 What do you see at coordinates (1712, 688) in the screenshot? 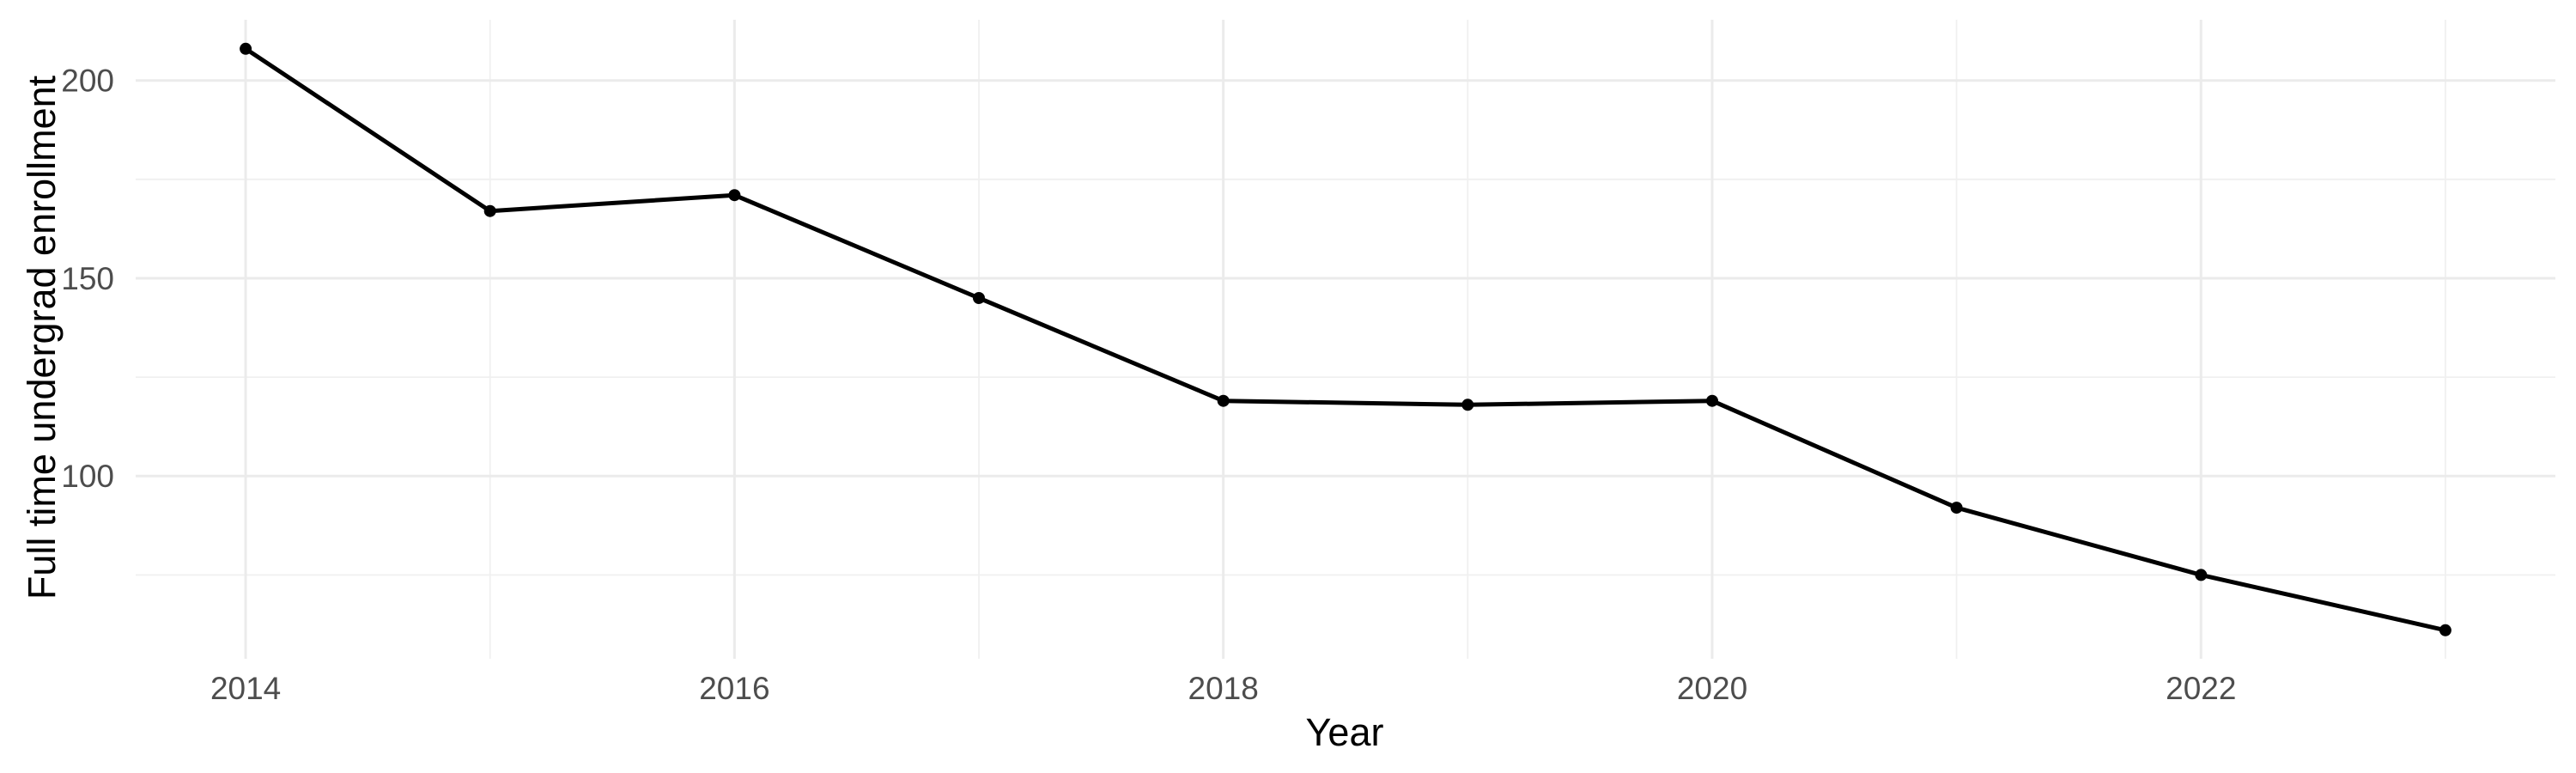
I see `x-tick-label: 2020` at bounding box center [1712, 688].